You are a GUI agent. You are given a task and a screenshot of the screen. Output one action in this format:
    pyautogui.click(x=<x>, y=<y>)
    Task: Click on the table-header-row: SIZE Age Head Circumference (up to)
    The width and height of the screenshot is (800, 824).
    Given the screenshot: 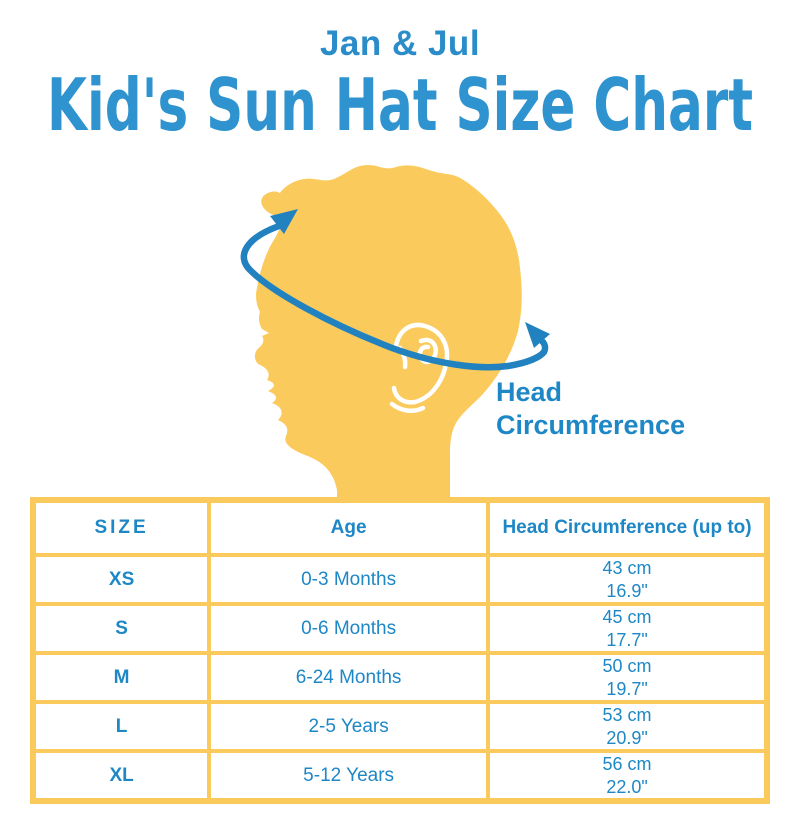 What is the action you would take?
    pyautogui.click(x=399, y=527)
    